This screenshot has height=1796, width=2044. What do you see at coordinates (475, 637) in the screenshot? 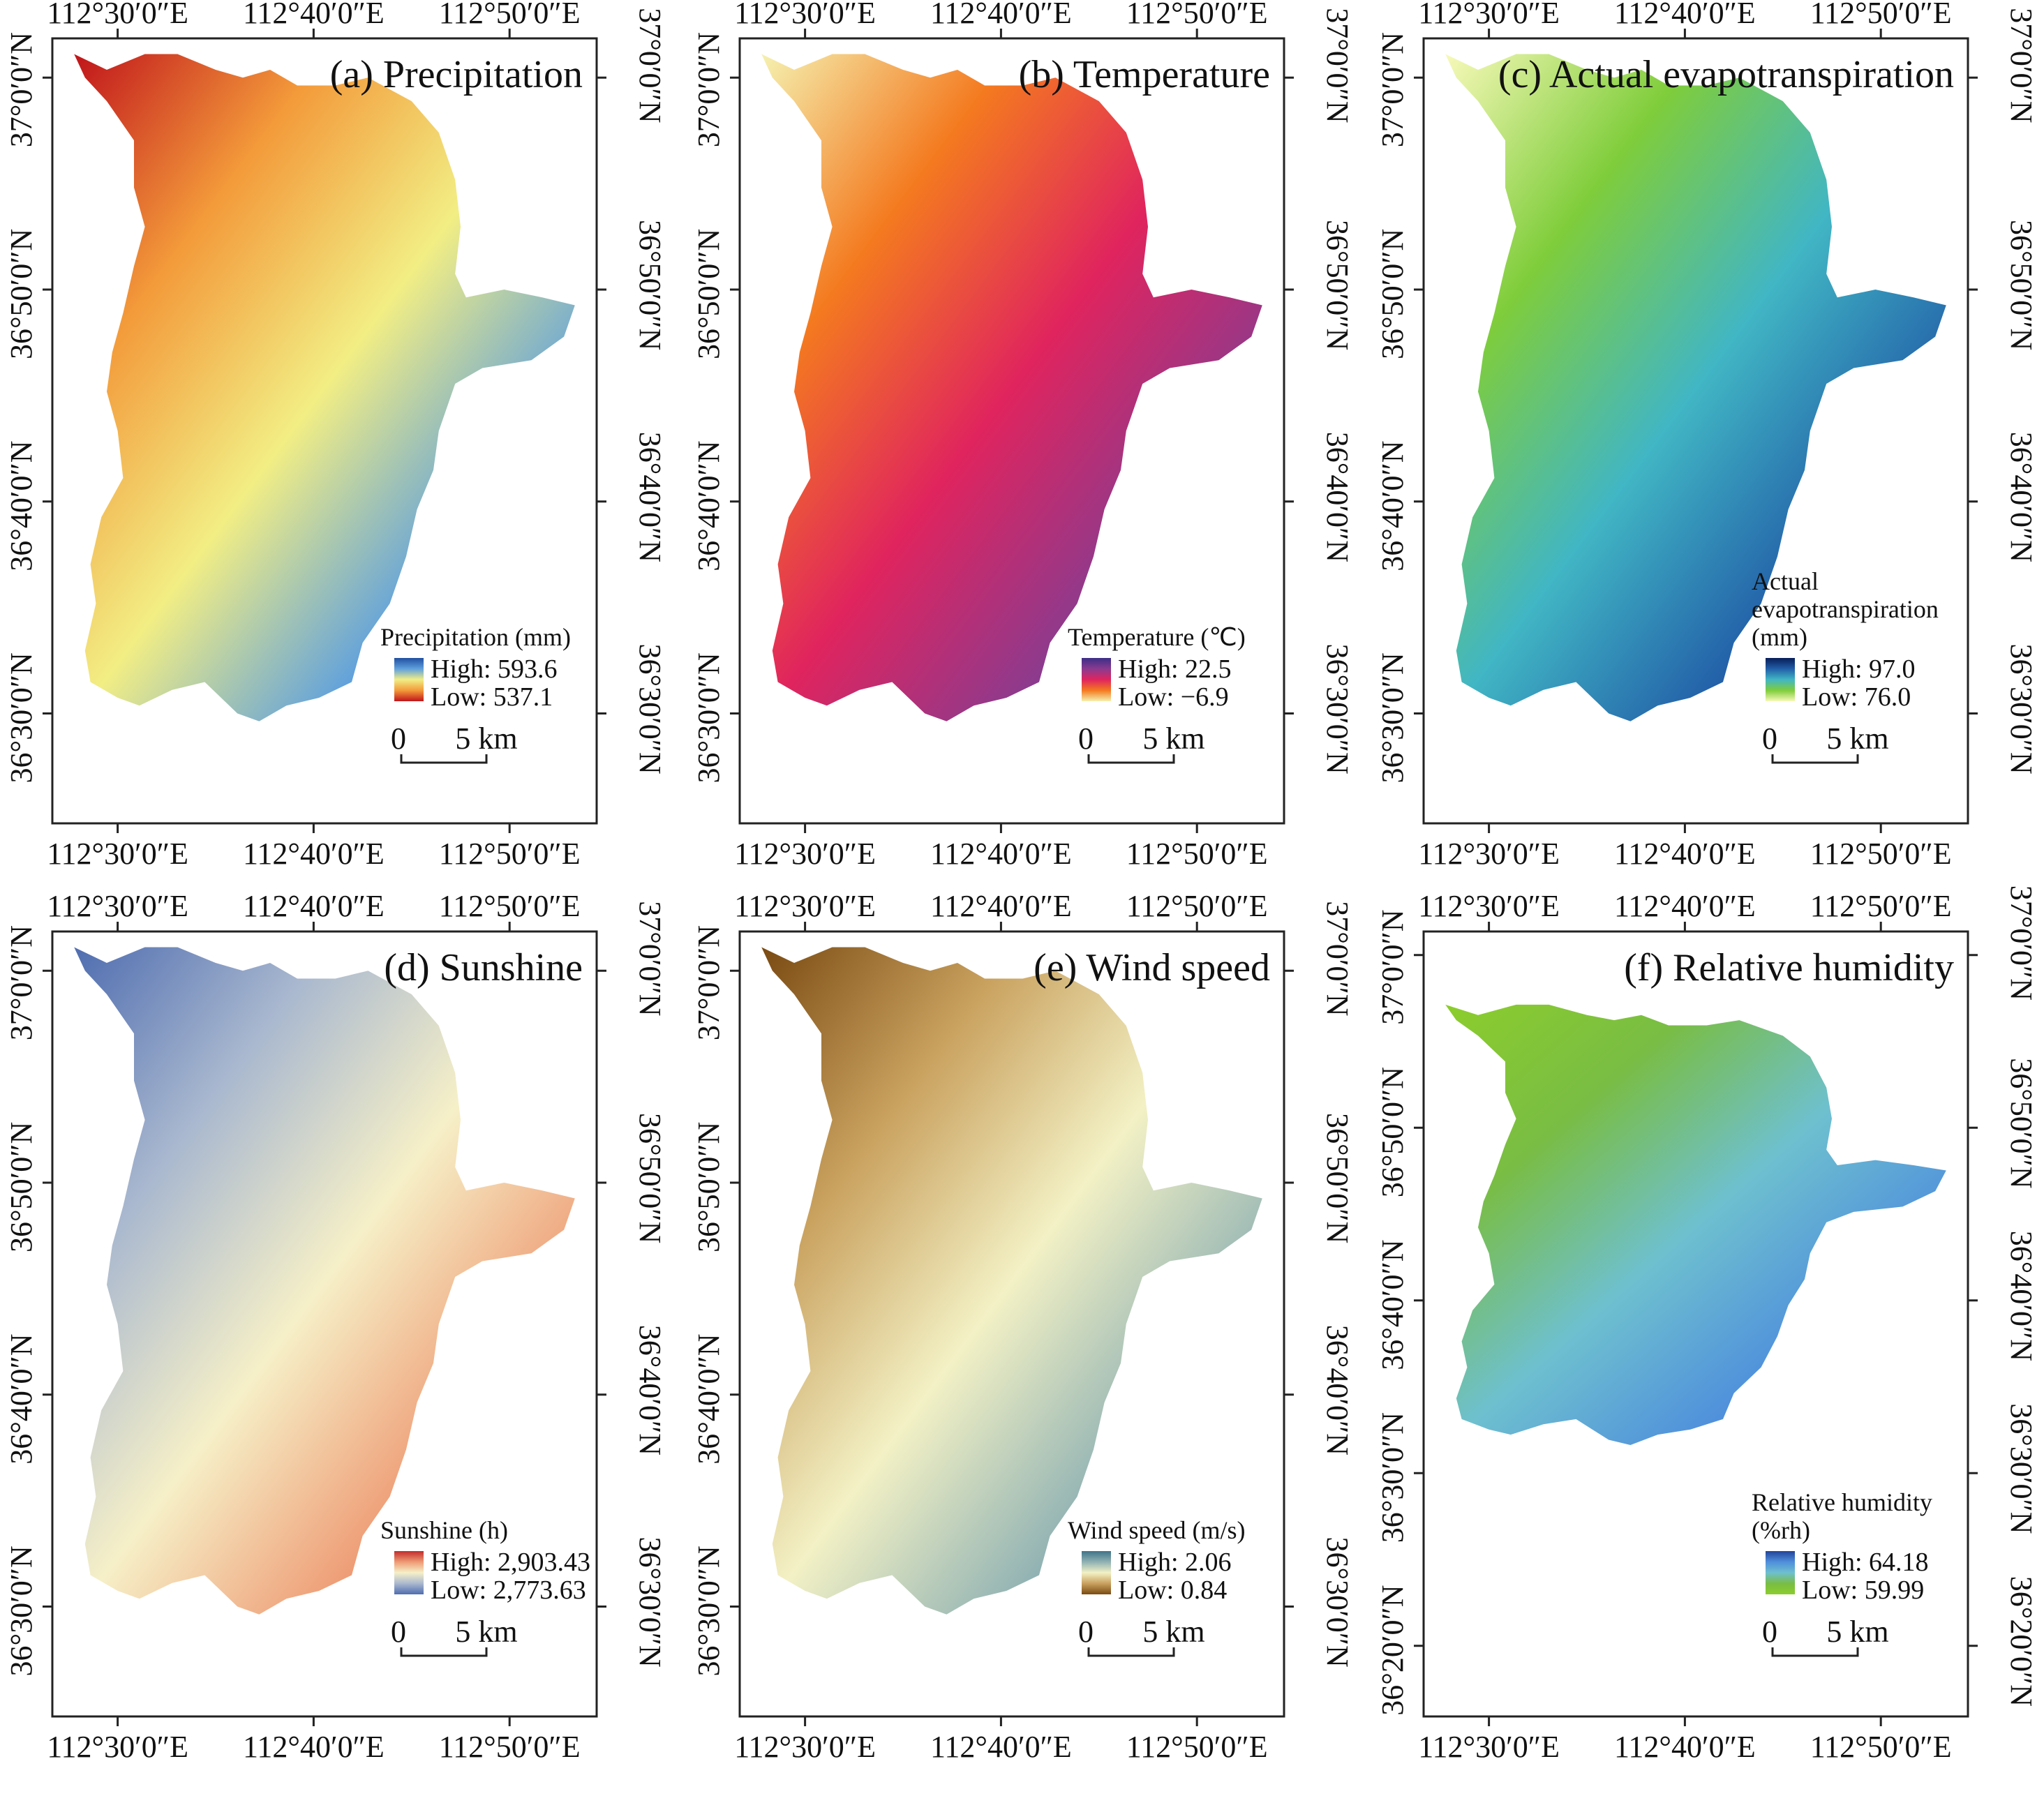
I see `legend-title: Precipitation (mm)` at bounding box center [475, 637].